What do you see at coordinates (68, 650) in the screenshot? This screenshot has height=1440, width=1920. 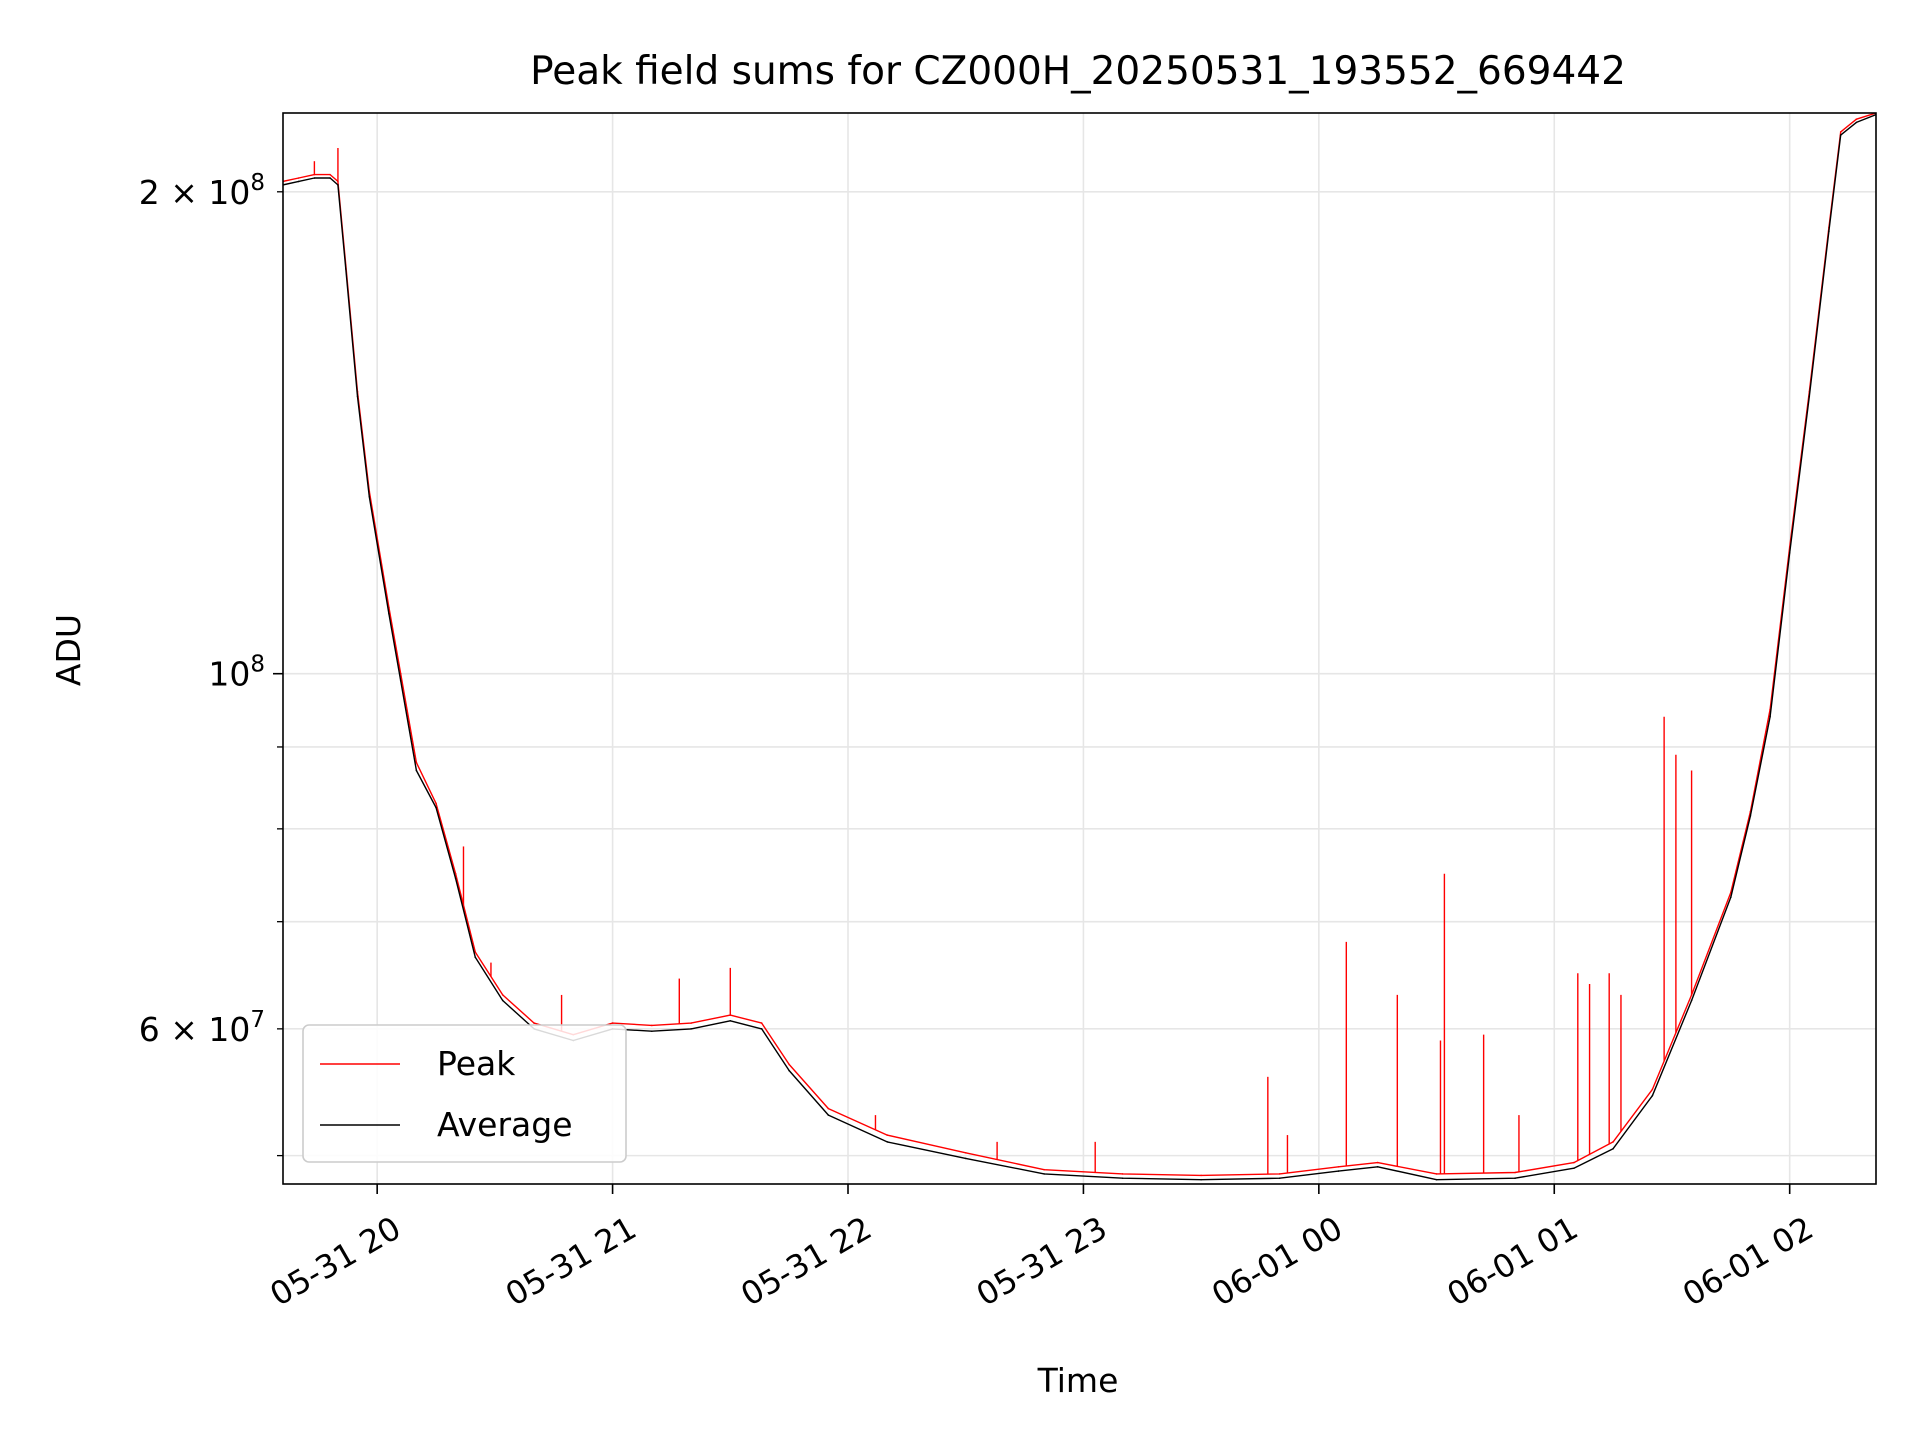 I see `y-axis-label: ADU` at bounding box center [68, 650].